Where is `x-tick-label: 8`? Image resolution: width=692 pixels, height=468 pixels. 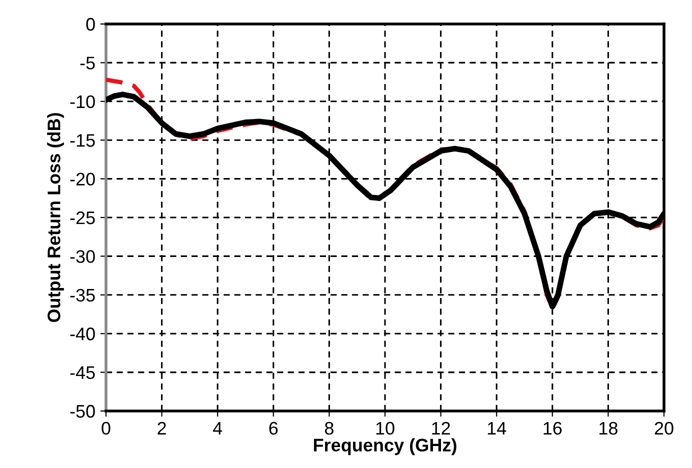
x-tick-label: 8 is located at coordinates (329, 428).